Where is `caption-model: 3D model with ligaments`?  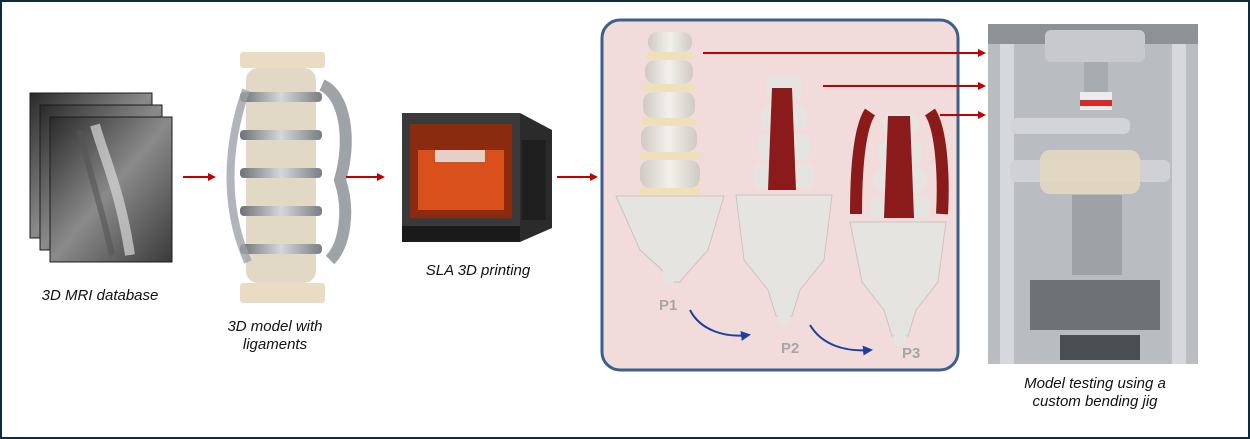 caption-model: 3D model with ligaments is located at coordinates (275, 336).